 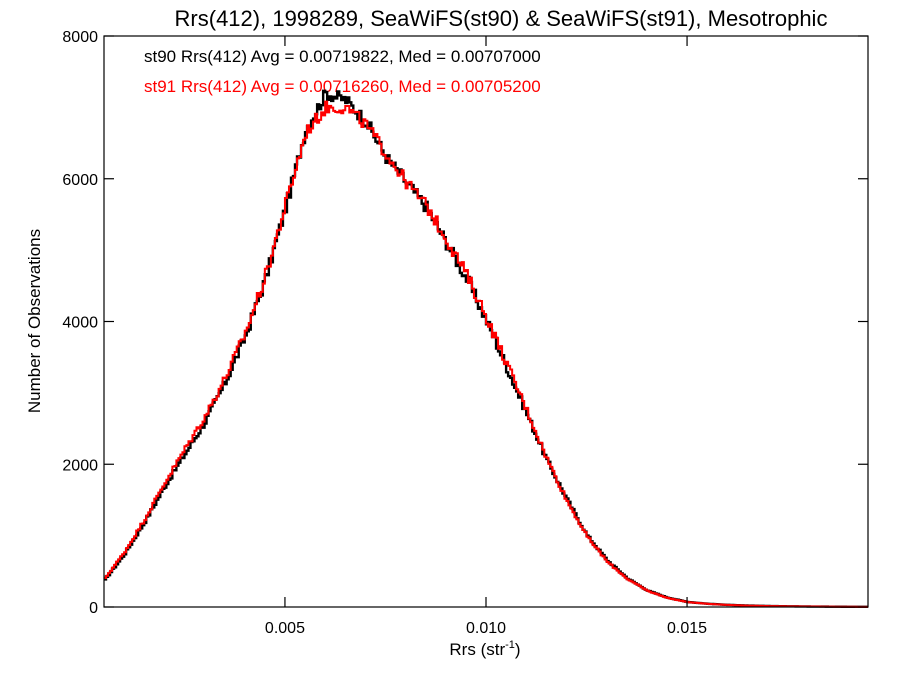 What do you see at coordinates (510, 645) in the screenshot?
I see `x-axis-label-superscript: -1` at bounding box center [510, 645].